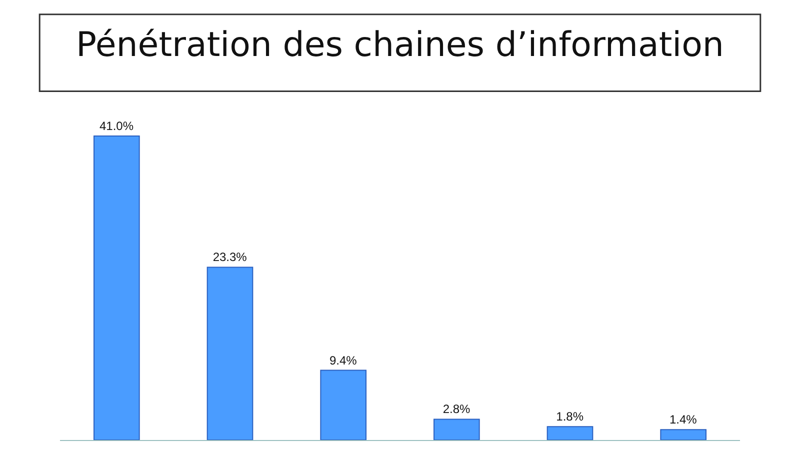 This screenshot has width=800, height=460. Describe the element at coordinates (343, 360) in the screenshot. I see `data-label: 9.4%` at that location.